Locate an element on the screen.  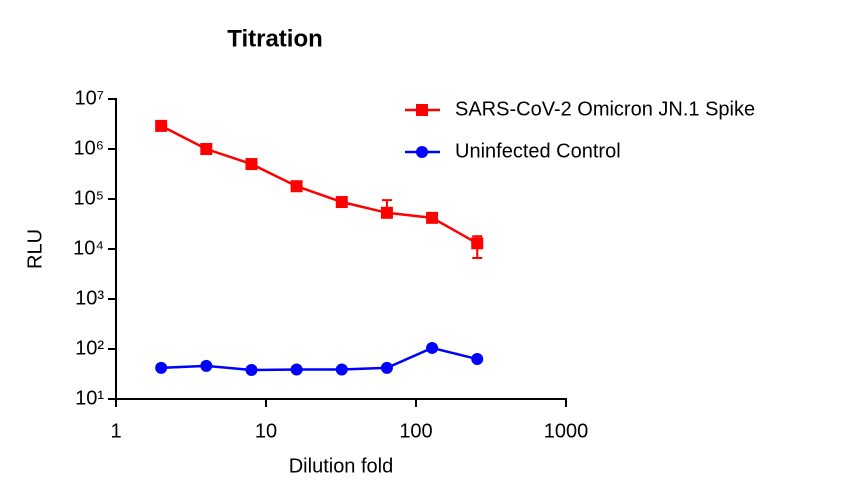
y-axis-label: RLU is located at coordinates (35, 249).